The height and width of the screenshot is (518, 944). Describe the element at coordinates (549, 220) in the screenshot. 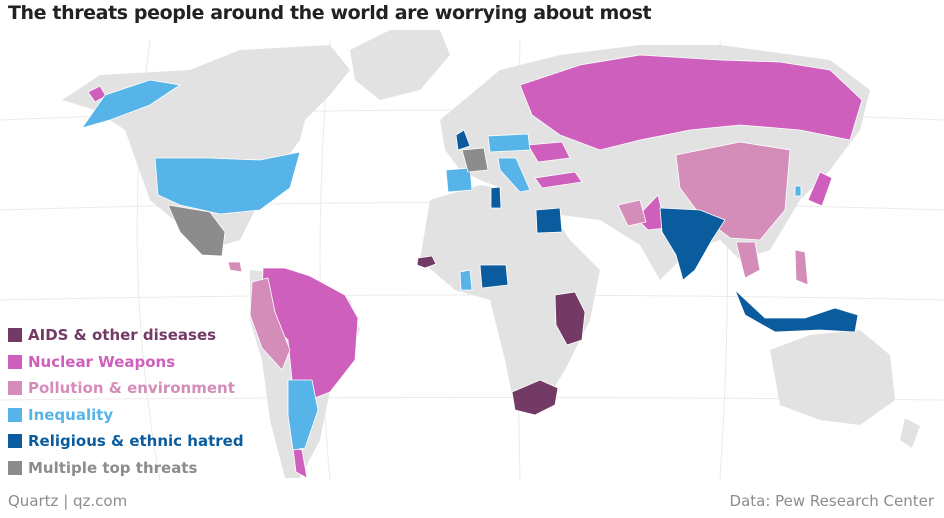

I see `country-egypt` at that location.